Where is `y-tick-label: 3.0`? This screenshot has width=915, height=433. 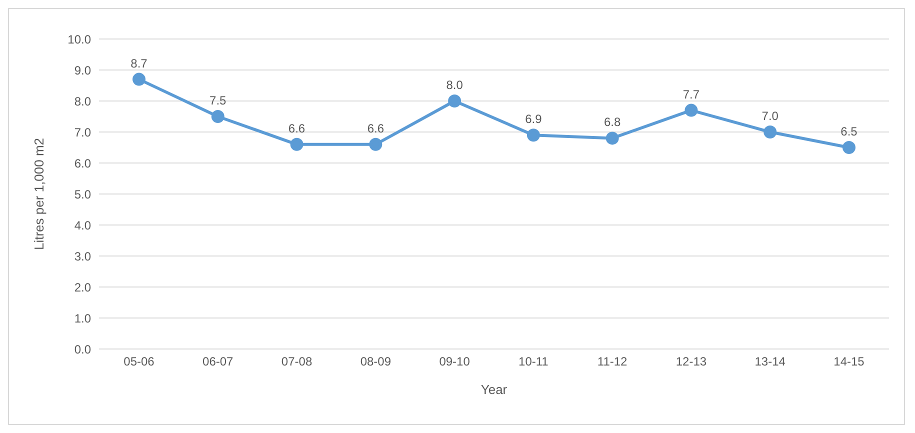 y-tick-label: 3.0 is located at coordinates (83, 256).